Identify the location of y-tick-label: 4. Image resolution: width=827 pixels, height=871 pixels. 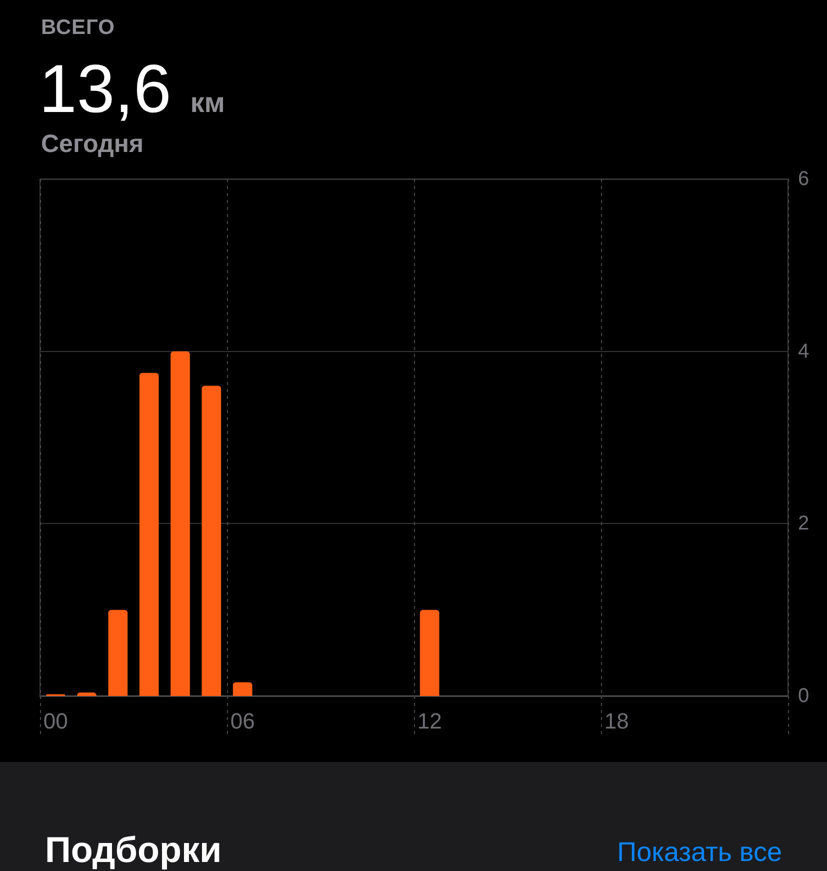
(804, 351).